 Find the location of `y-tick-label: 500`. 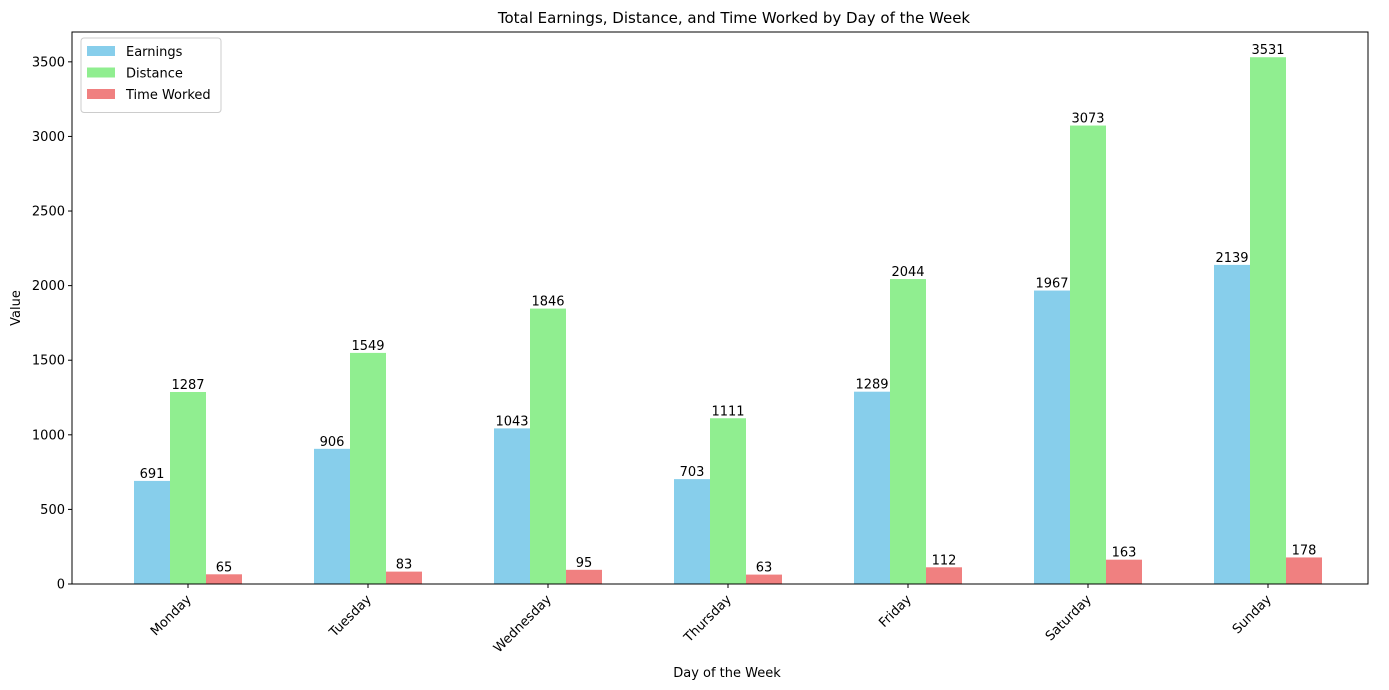

y-tick-label: 500 is located at coordinates (52, 510).